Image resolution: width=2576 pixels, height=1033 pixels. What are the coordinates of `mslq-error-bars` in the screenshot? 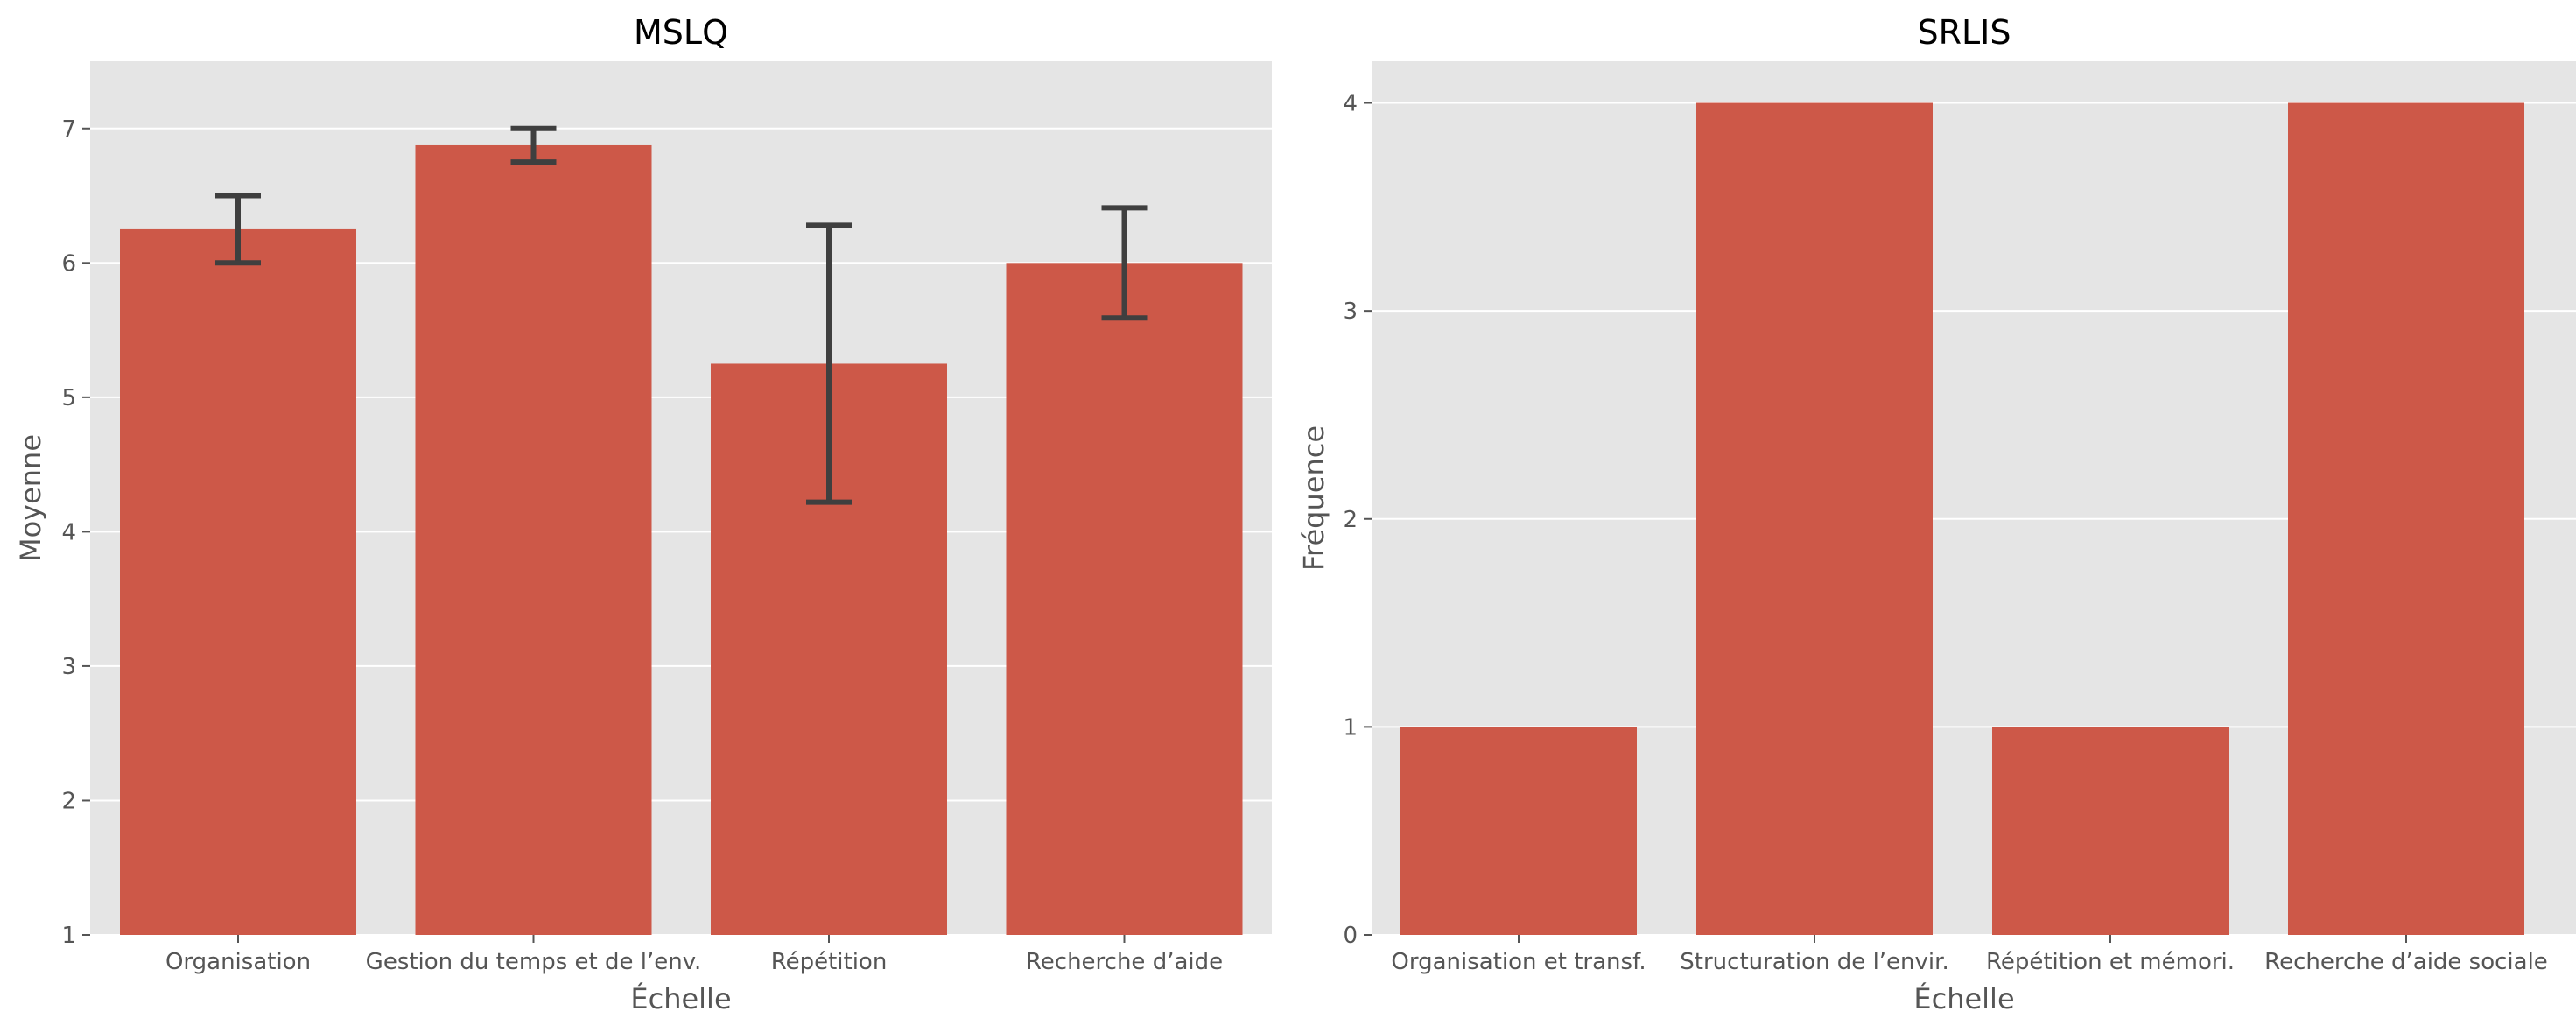 It's located at (681, 315).